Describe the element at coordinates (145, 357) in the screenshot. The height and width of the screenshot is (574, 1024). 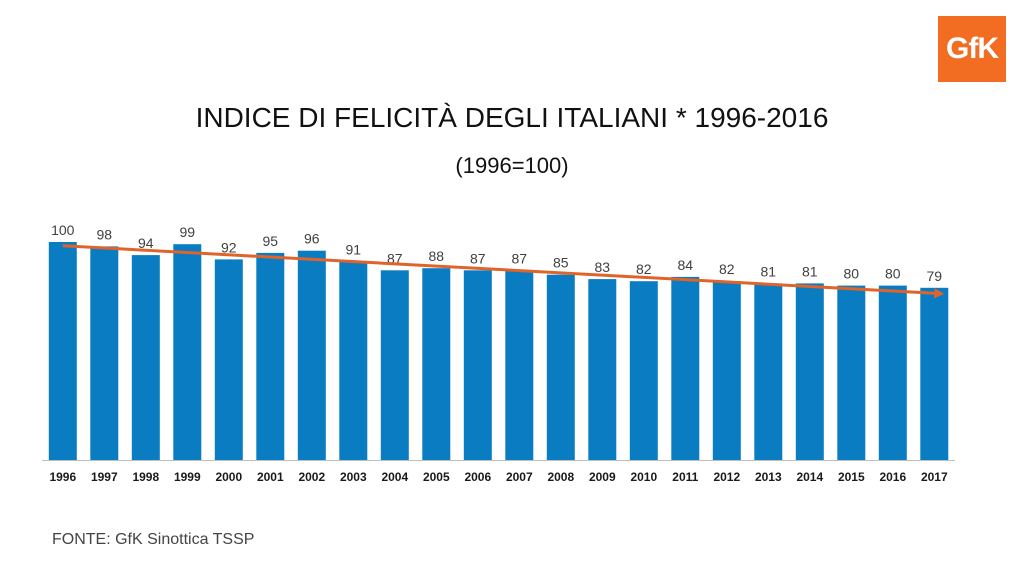
I see `bar-1998` at that location.